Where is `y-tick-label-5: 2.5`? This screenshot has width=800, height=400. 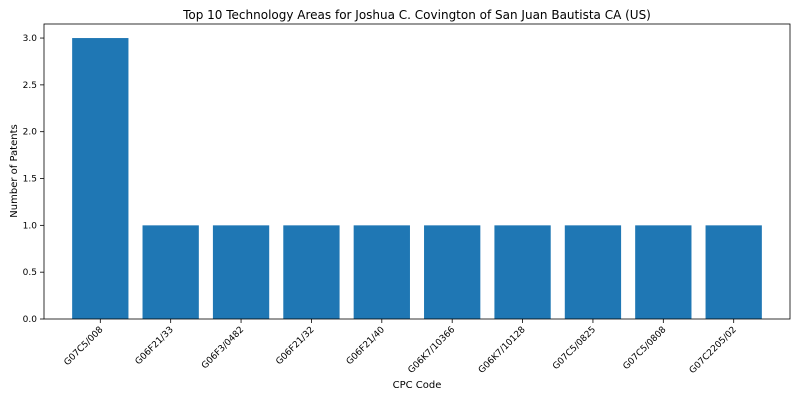 y-tick-label-5: 2.5 is located at coordinates (30, 86).